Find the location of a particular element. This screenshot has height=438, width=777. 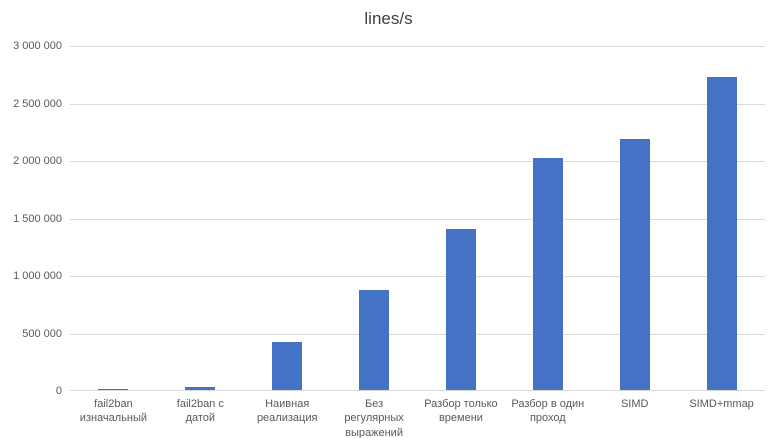

y-tick-label: 2 000 000 is located at coordinates (37, 161).